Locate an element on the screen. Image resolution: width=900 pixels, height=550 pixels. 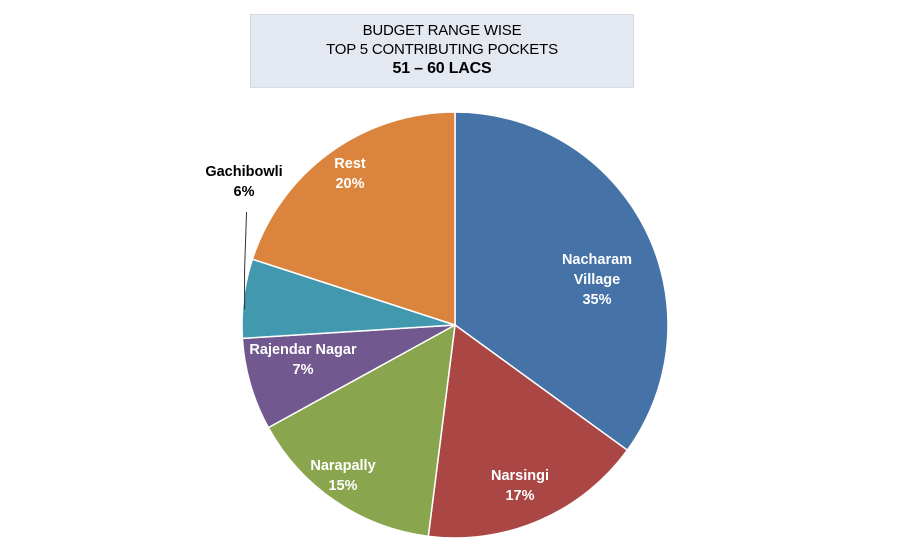
slice-label-gachibowli: Gachibowli 6% is located at coordinates (243, 182).